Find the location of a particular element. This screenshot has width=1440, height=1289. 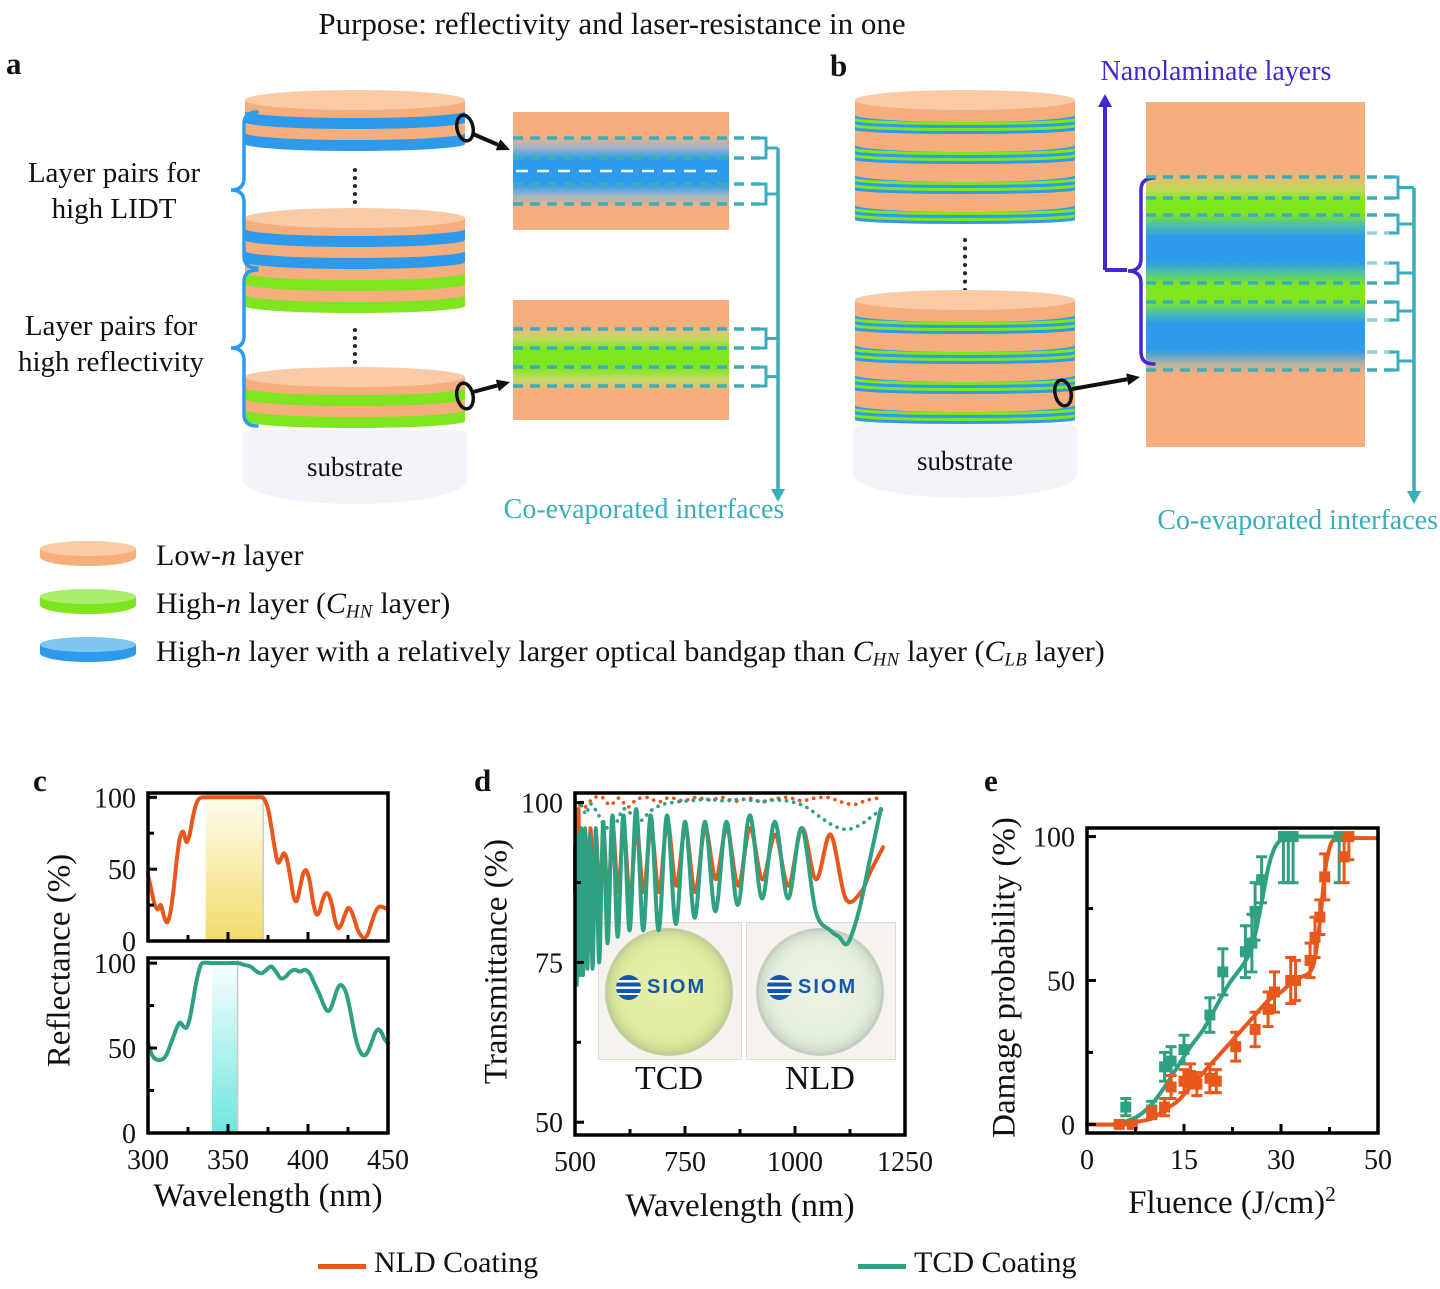

substrate-b: substrate is located at coordinates (965, 461).